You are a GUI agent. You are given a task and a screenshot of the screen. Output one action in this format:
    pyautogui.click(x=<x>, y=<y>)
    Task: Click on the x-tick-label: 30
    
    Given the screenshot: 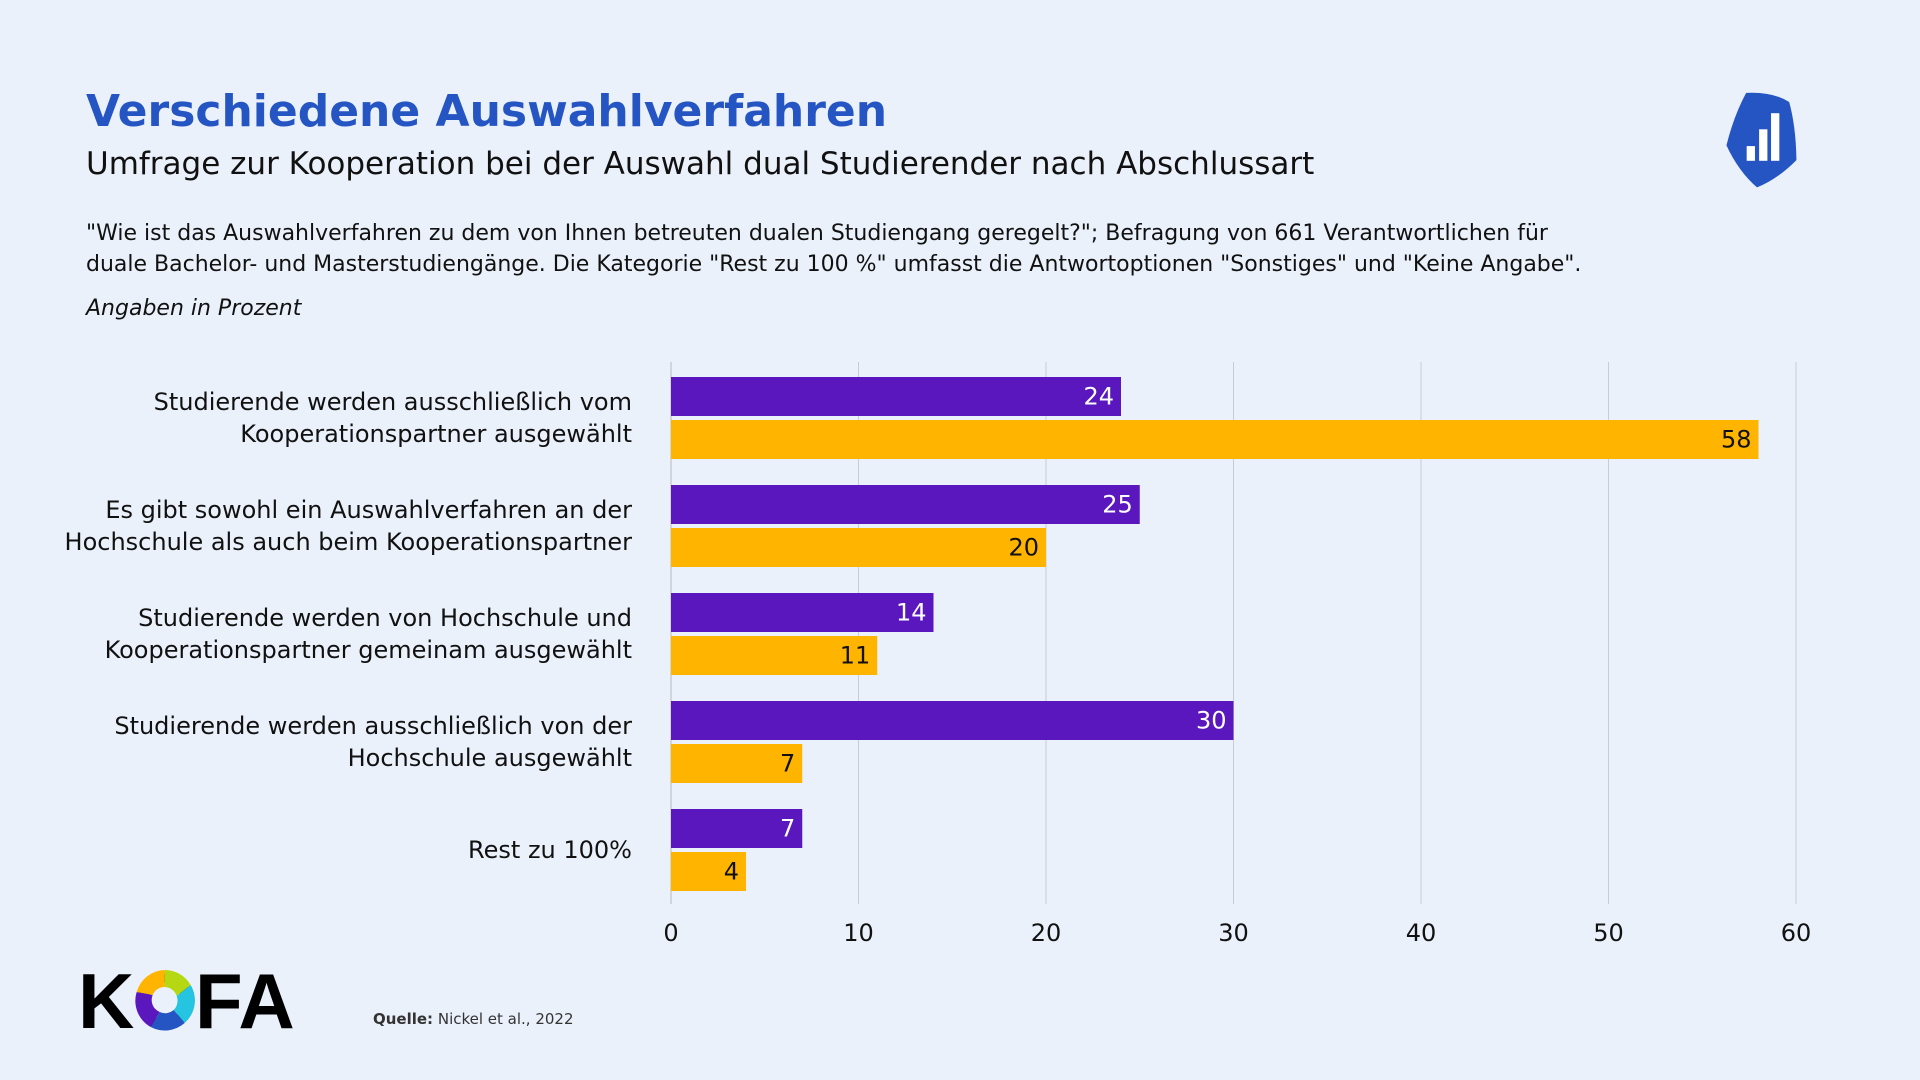 What is the action you would take?
    pyautogui.click(x=1233, y=933)
    